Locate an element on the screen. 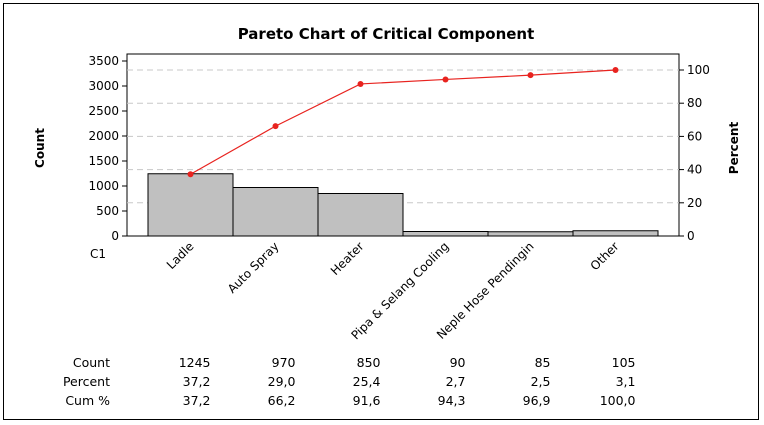 This screenshot has height=425, width=764. table-cell: 66,2 is located at coordinates (282, 400).